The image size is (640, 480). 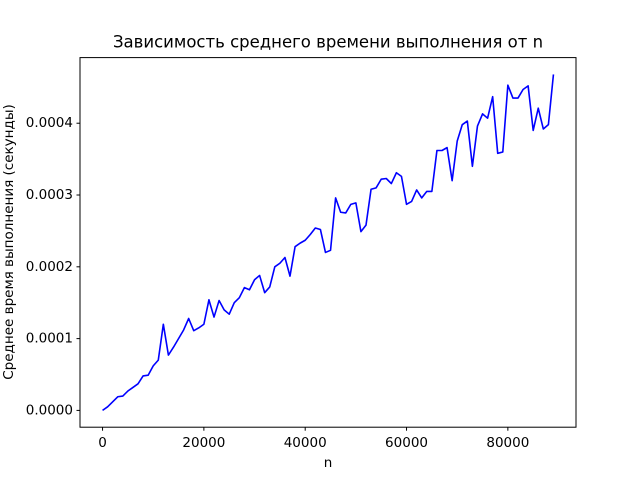 What do you see at coordinates (49, 410) in the screenshot?
I see `y-tick-label: 0.0000` at bounding box center [49, 410].